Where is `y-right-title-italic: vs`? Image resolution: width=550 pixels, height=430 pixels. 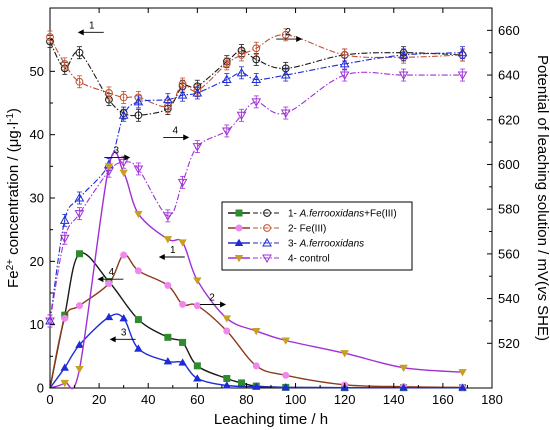 y-right-title-italic: vs is located at coordinates (542, 294).